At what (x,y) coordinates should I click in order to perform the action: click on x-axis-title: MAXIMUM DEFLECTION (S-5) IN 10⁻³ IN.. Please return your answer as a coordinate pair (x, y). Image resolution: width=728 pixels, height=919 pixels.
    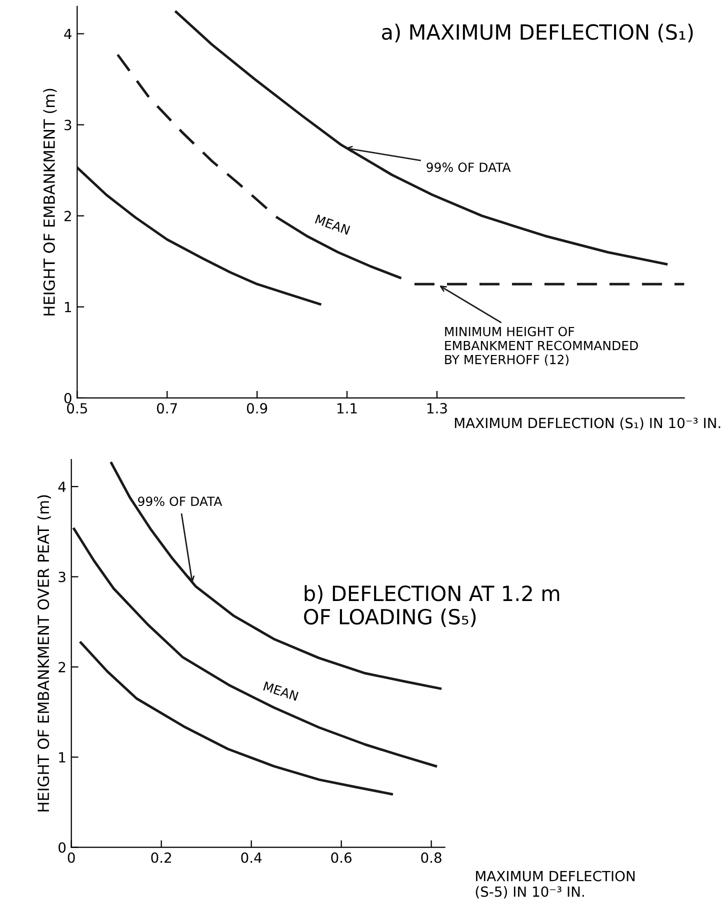
    Looking at the image, I should click on (555, 884).